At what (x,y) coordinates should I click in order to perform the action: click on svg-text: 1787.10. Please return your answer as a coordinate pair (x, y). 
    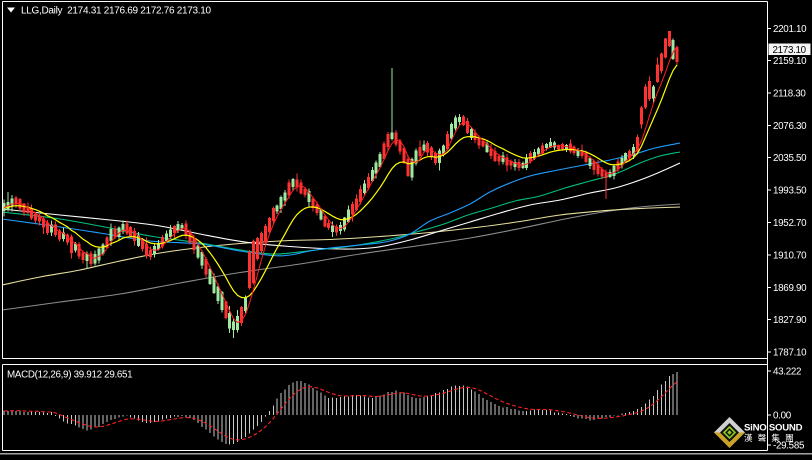
    Looking at the image, I should click on (790, 353).